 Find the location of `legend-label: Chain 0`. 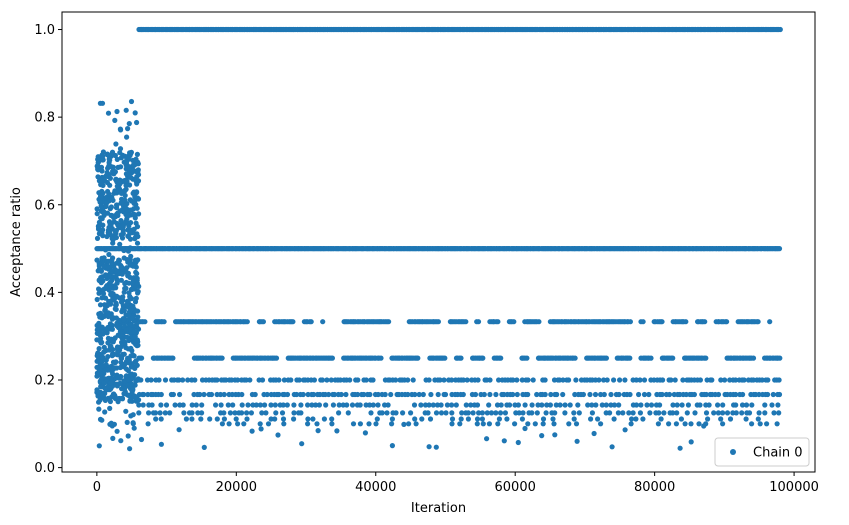

legend-label: Chain 0 is located at coordinates (778, 453).